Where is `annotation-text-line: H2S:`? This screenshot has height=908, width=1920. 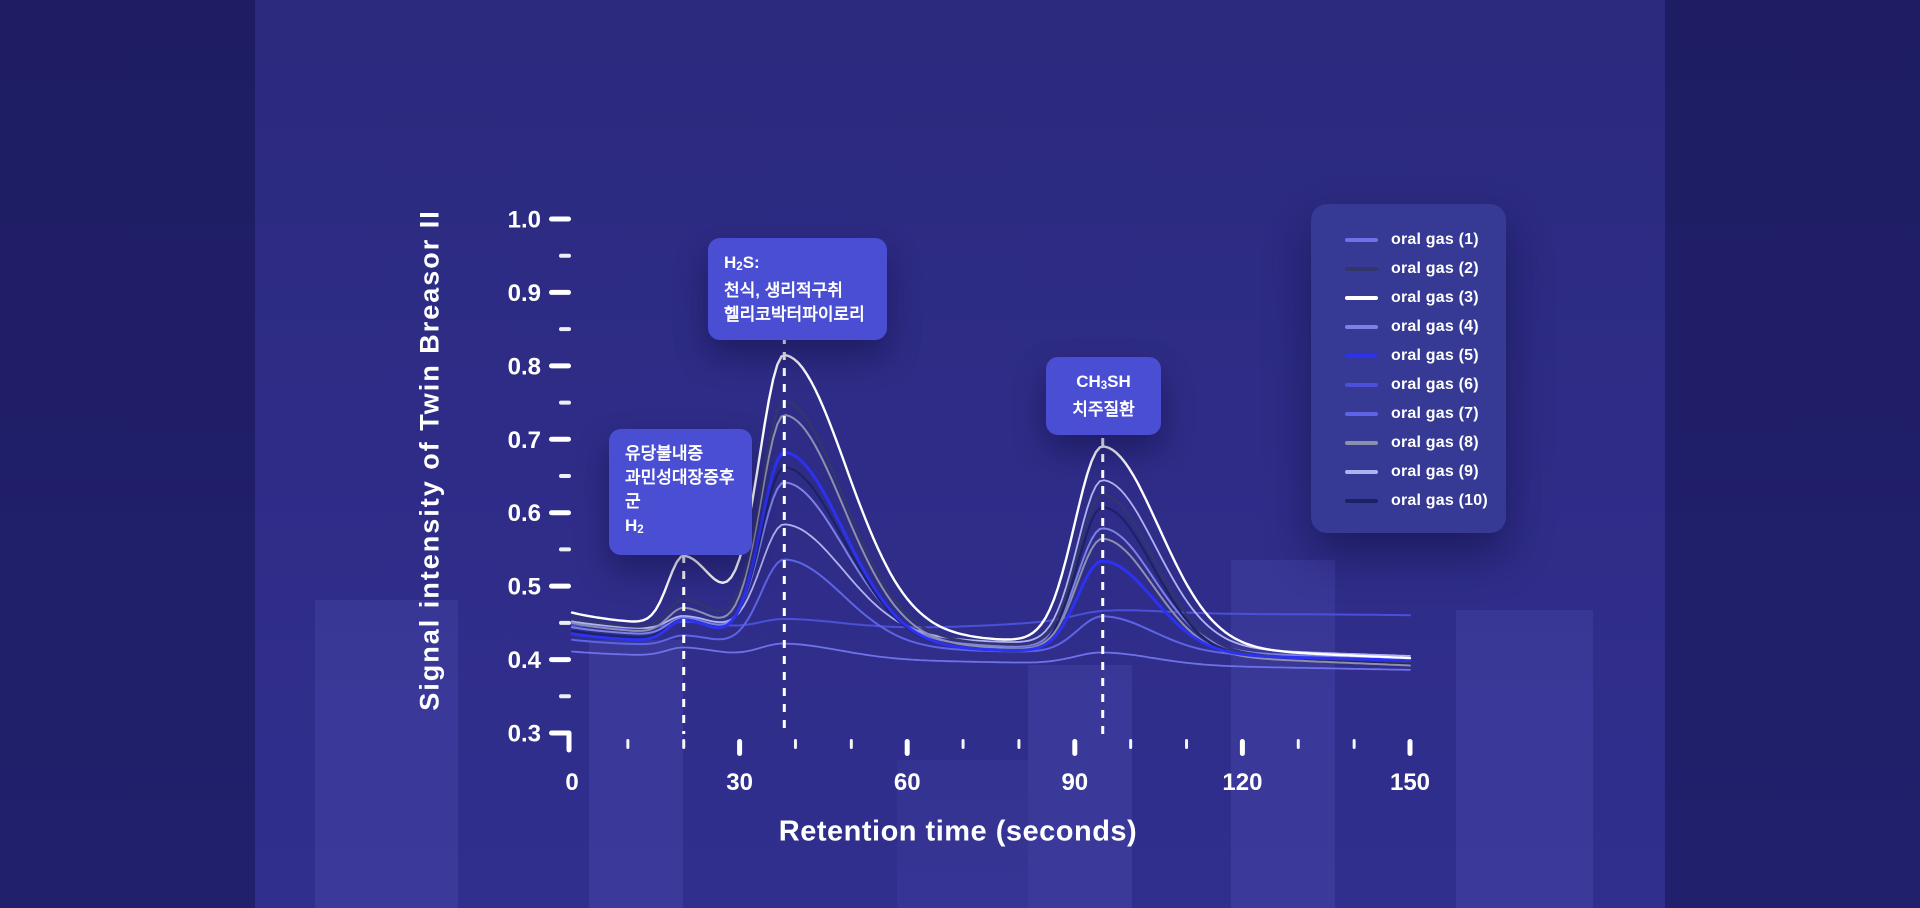 annotation-text-line: H2S: is located at coordinates (742, 263).